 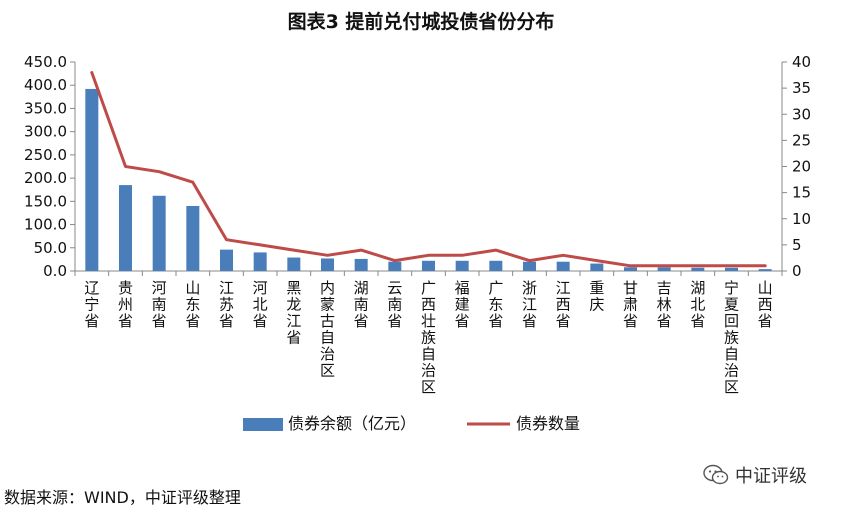 What do you see at coordinates (293, 313) in the screenshot?
I see `x-tick-label: 黑龙江省` at bounding box center [293, 313].